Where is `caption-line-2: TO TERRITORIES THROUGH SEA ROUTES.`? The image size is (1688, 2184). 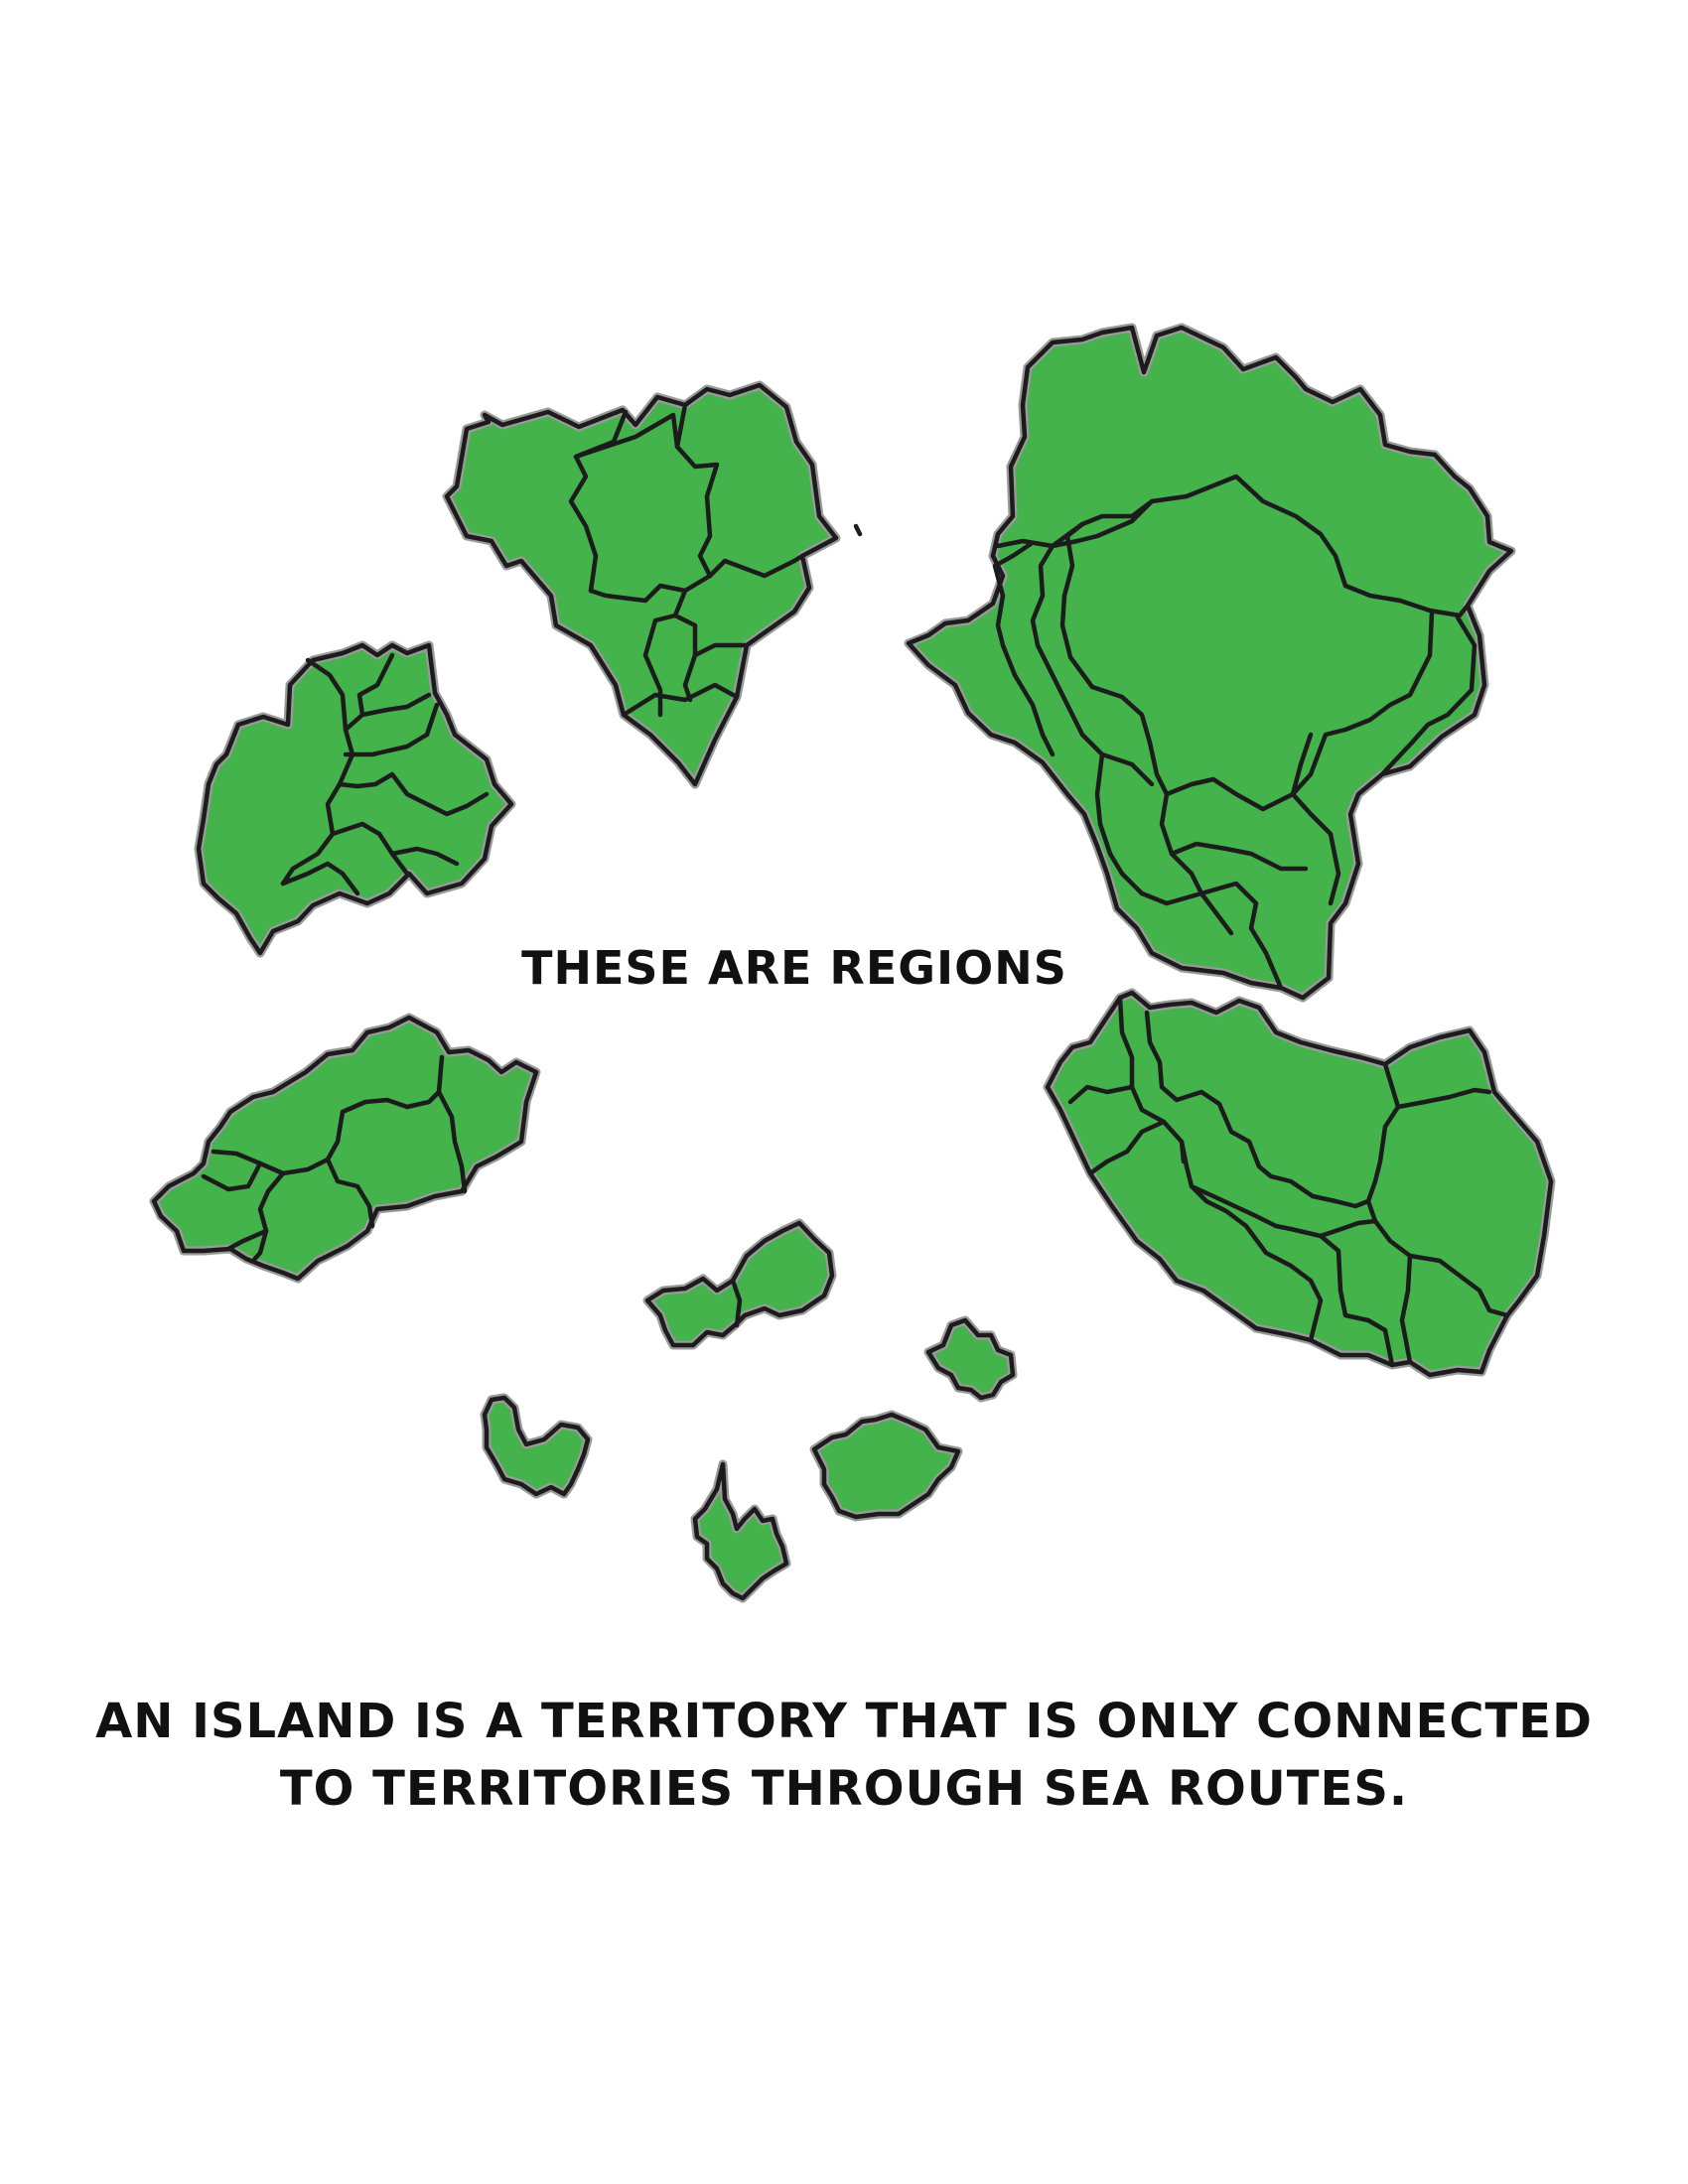
caption-line-2: TO TERRITORIES THROUGH SEA ROUTES. is located at coordinates (844, 1789).